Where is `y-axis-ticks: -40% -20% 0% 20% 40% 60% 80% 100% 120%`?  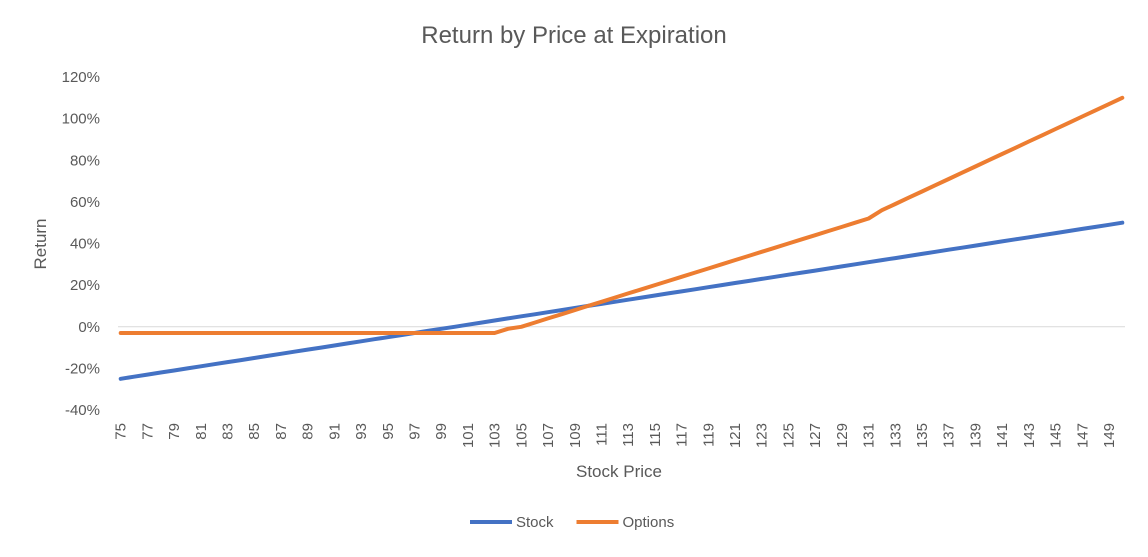 y-axis-ticks: -40% -20% 0% 20% 40% 60% 80% 100% 120% is located at coordinates (81, 244).